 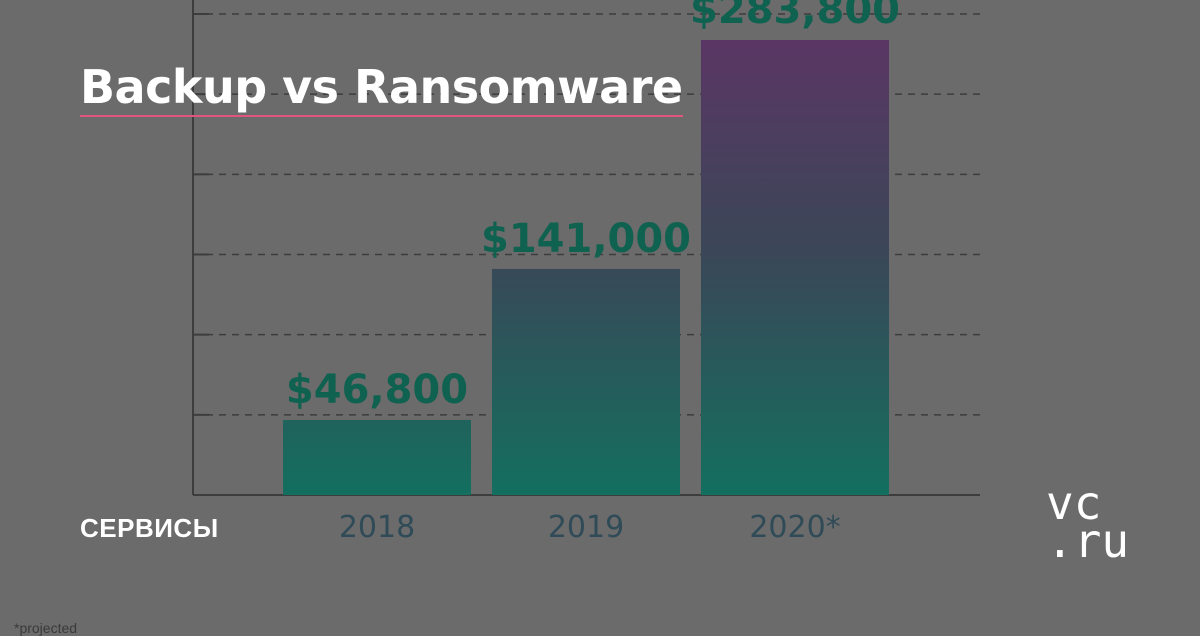 I want to click on site-logo: vc .ru, so click(x=1088, y=522).